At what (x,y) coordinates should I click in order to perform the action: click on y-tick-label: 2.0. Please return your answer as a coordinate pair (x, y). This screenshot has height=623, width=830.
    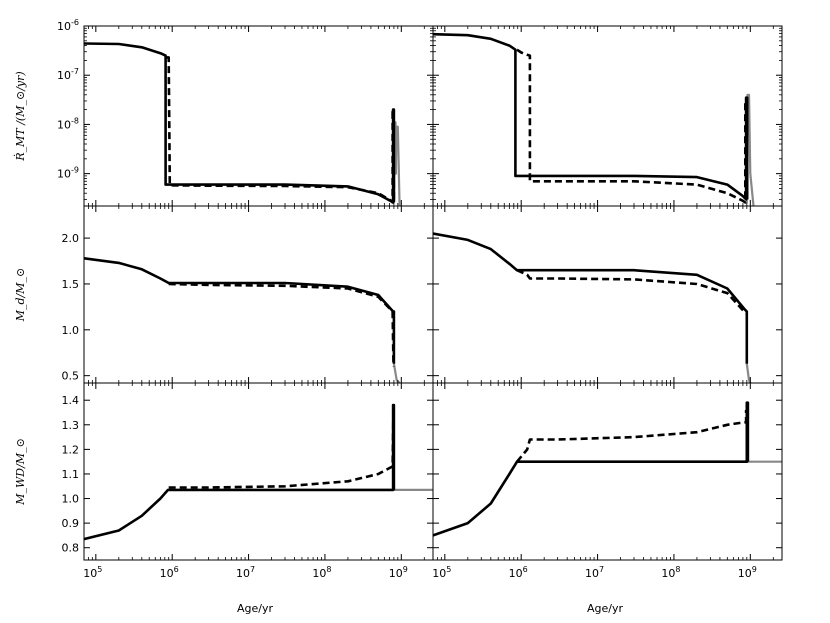
    Looking at the image, I should click on (71, 238).